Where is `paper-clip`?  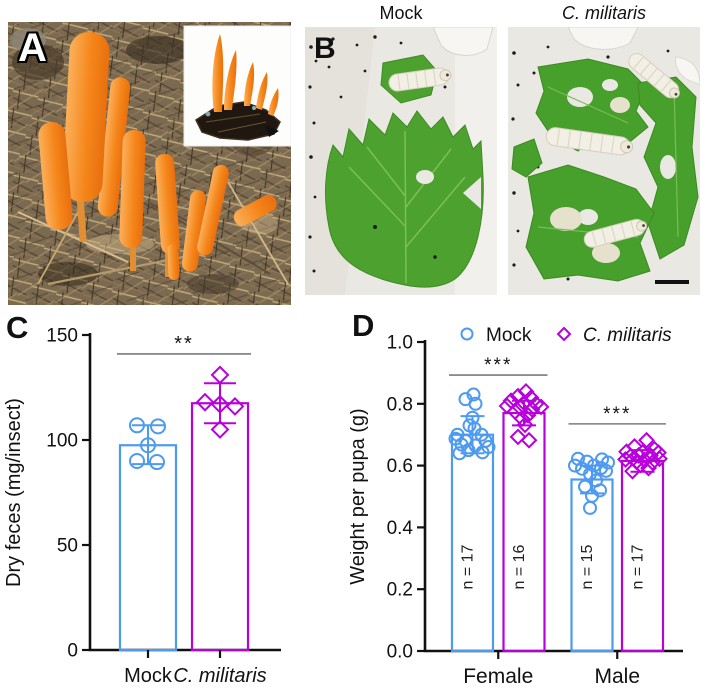 paper-clip is located at coordinates (463, 41).